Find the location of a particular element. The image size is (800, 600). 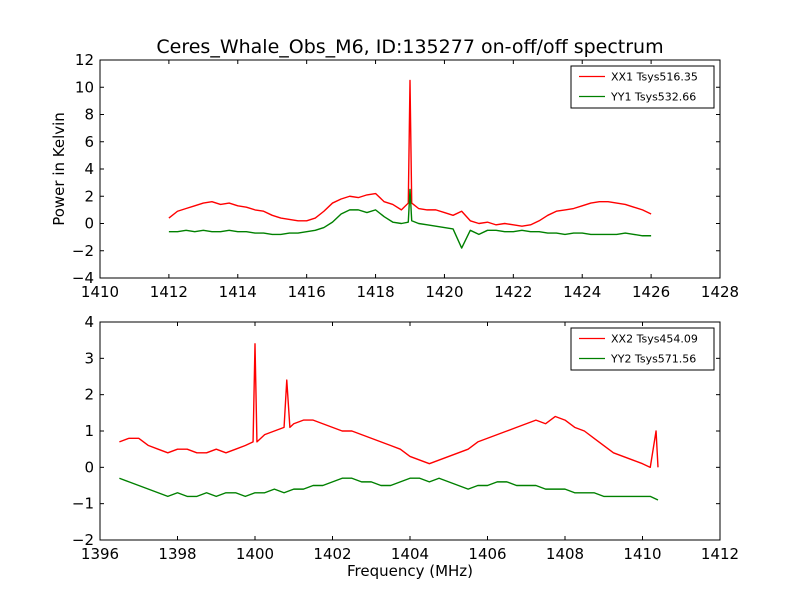

bottom-xtick-label: 1404 is located at coordinates (410, 554).